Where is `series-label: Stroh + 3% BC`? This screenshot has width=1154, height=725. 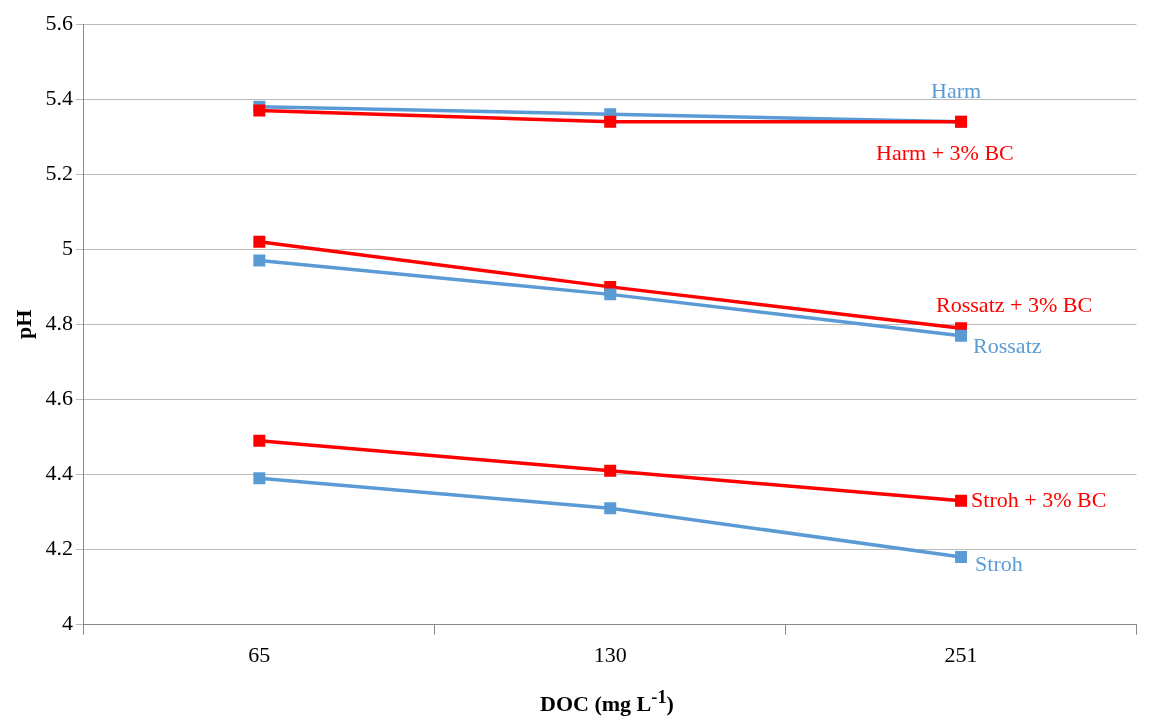 series-label: Stroh + 3% BC is located at coordinates (1039, 499).